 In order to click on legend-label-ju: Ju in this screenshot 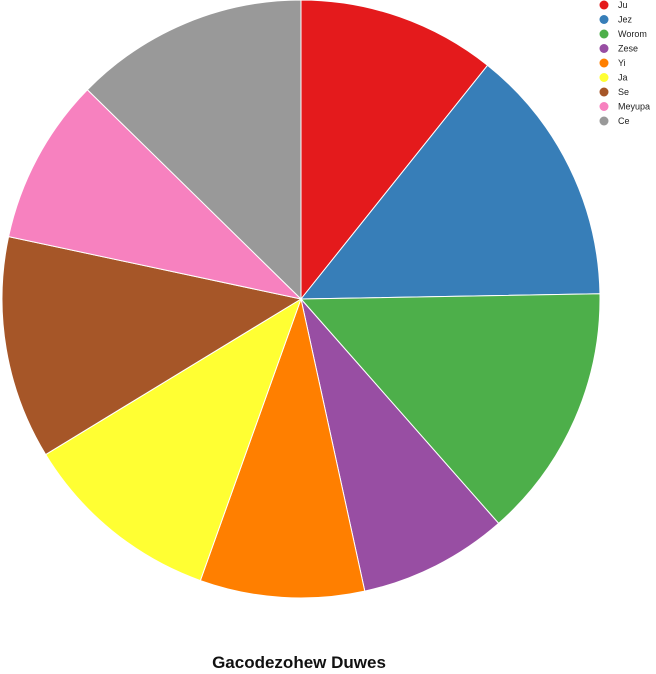, I will do `click(623, 5)`.